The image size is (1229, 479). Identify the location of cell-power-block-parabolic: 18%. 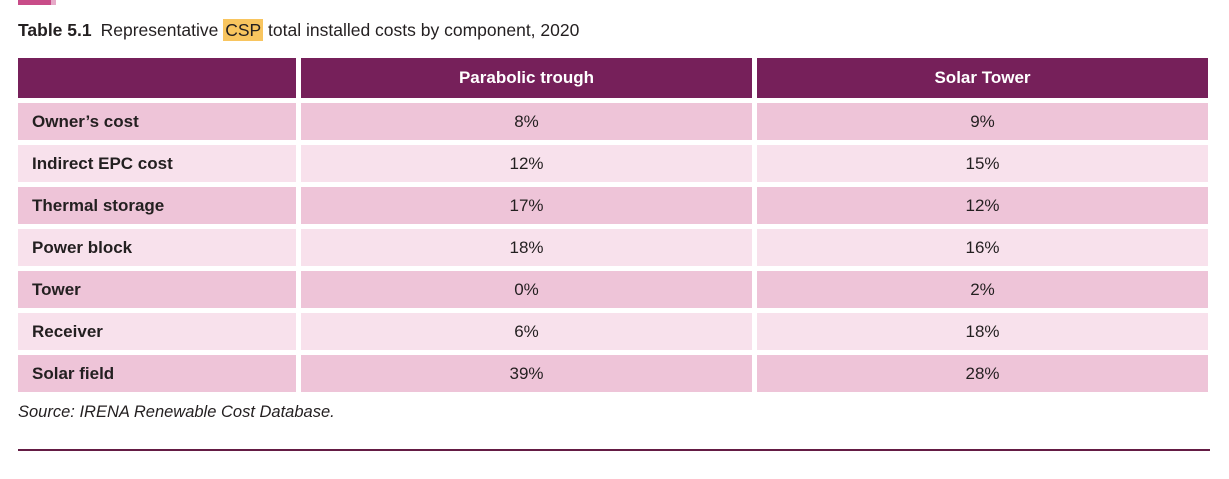
(526, 247).